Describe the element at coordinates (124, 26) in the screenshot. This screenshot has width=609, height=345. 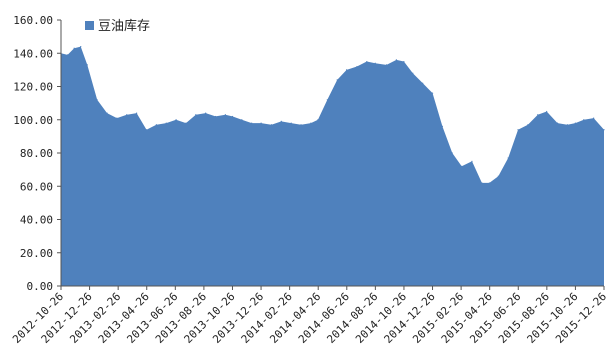
I see `legend-label: 豆油库存` at that location.